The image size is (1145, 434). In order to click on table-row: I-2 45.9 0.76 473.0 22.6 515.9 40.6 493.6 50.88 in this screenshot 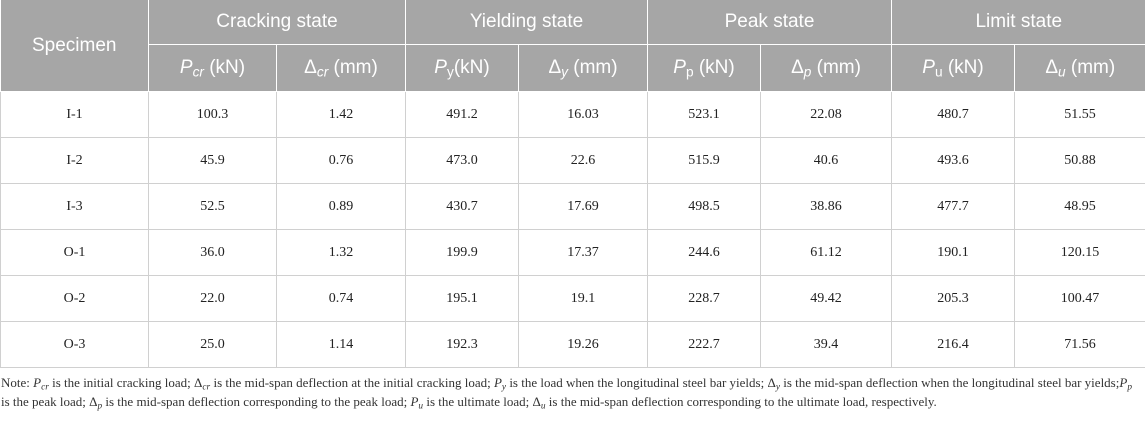, I will do `click(572, 160)`.